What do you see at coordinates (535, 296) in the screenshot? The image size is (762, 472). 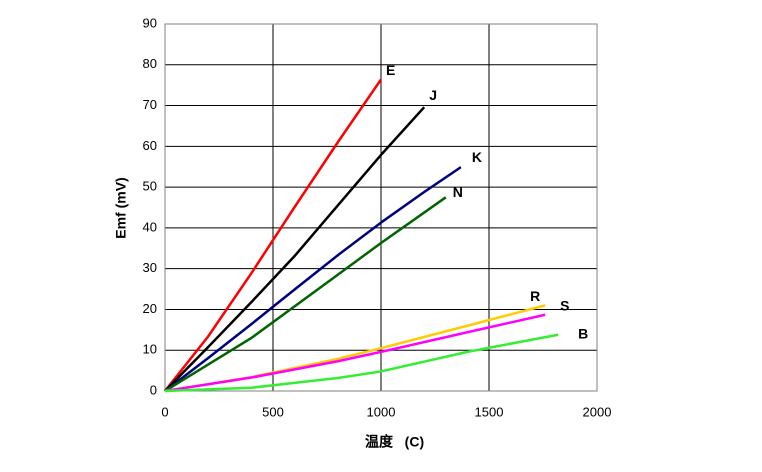 I see `series-label: R` at bounding box center [535, 296].